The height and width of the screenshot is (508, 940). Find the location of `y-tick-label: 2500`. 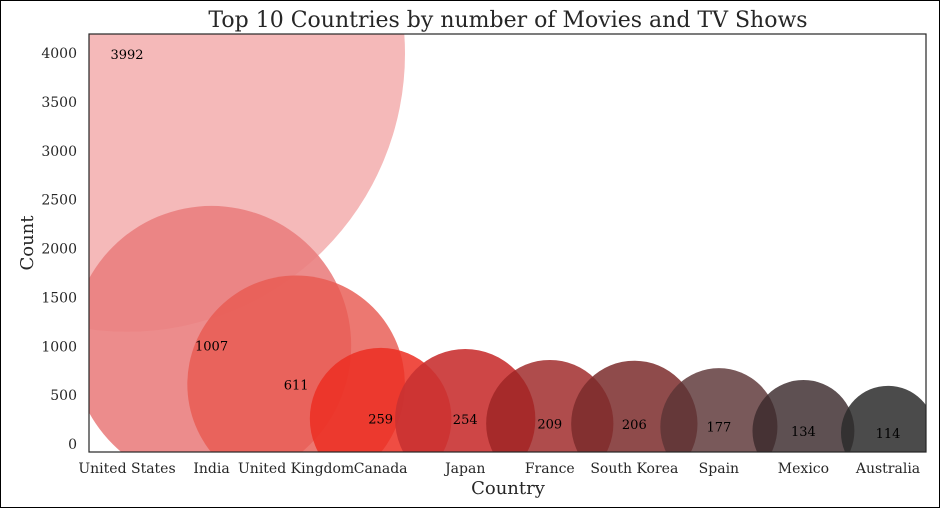

y-tick-label: 2500 is located at coordinates (59, 201).